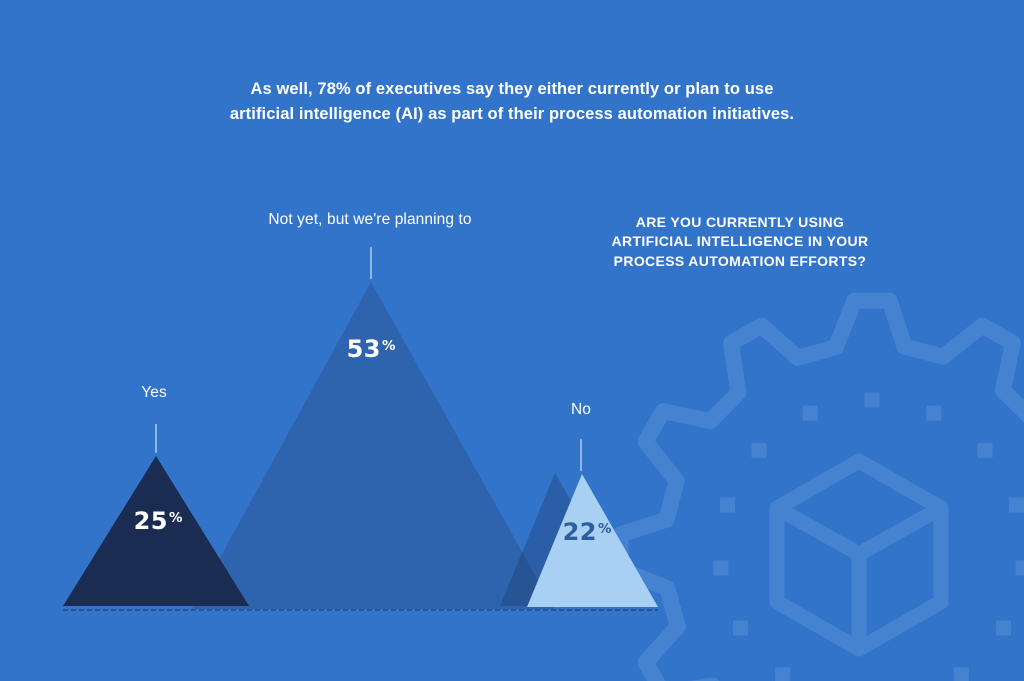 Image resolution: width=1024 pixels, height=681 pixels. What do you see at coordinates (363, 349) in the screenshot?
I see `value-planning-number: 53` at bounding box center [363, 349].